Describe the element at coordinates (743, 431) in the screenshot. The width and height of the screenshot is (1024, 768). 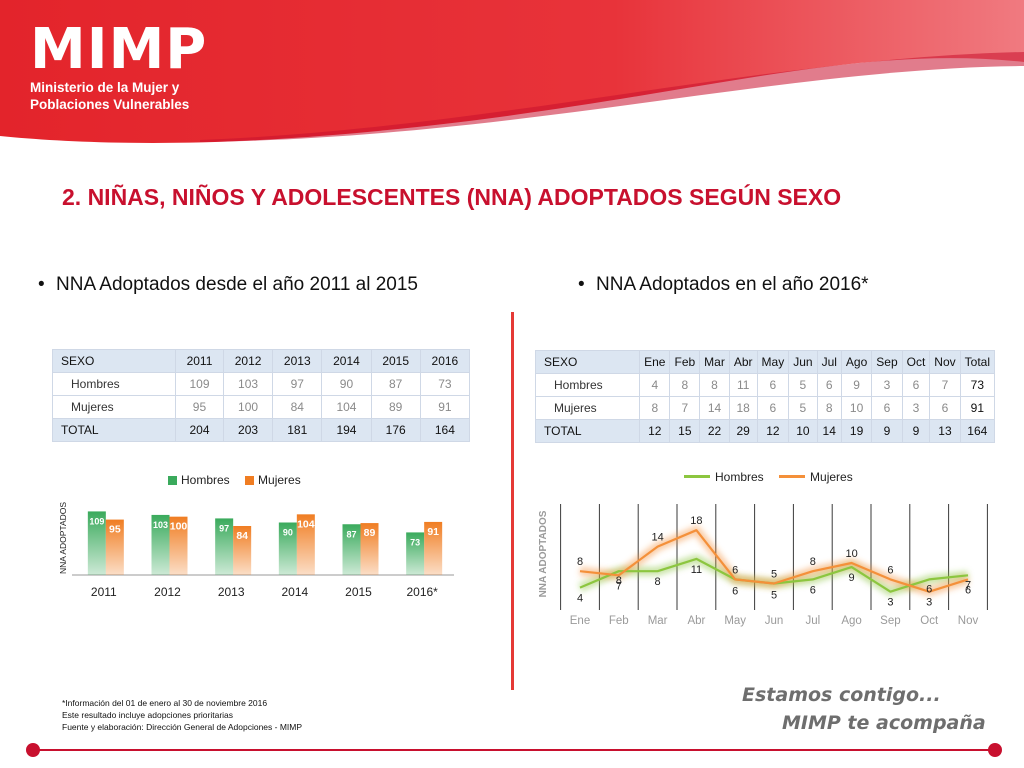
I see `table-cell: 29` at that location.